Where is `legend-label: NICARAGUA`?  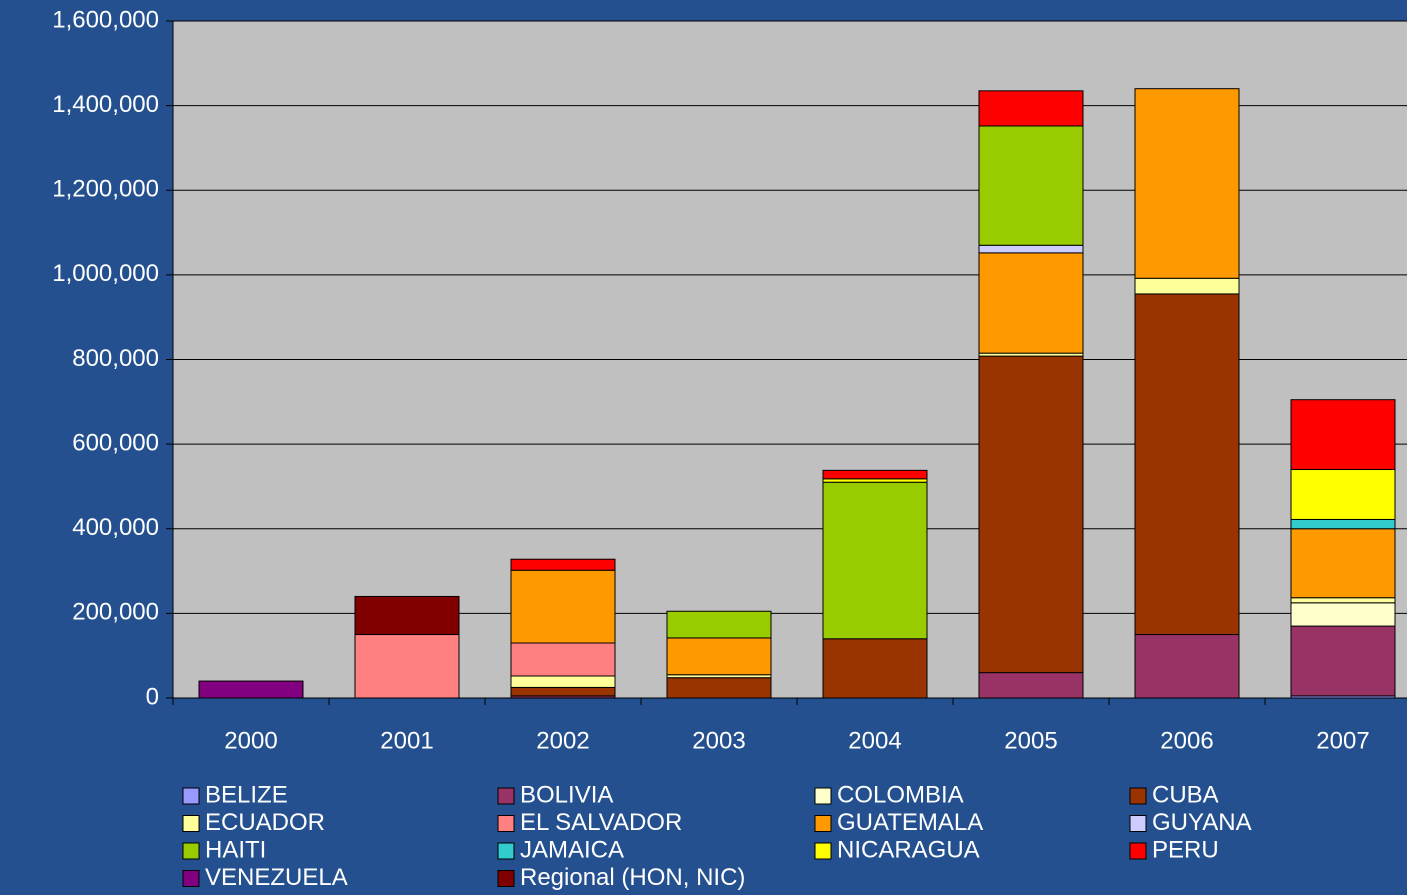 legend-label: NICARAGUA is located at coordinates (908, 849).